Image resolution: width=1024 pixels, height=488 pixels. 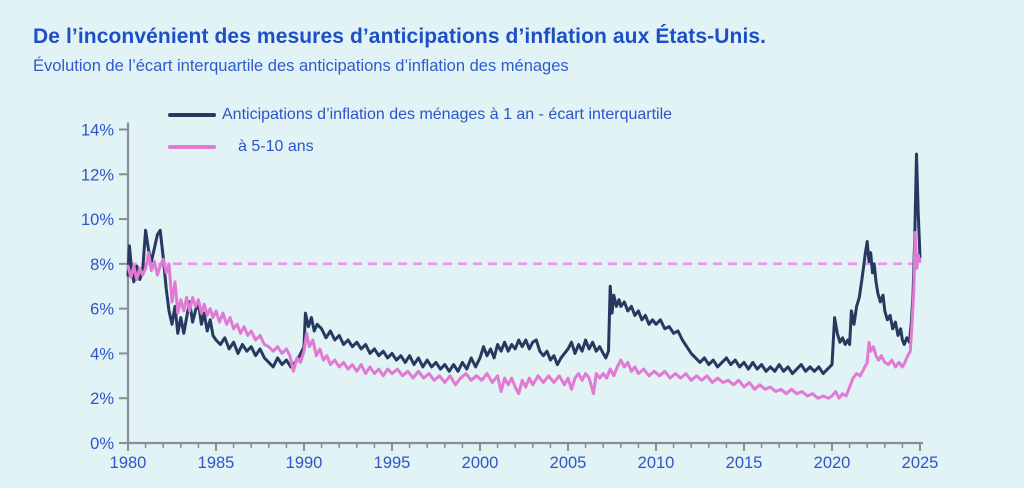 I want to click on x-tick-label: 1995, so click(x=392, y=463).